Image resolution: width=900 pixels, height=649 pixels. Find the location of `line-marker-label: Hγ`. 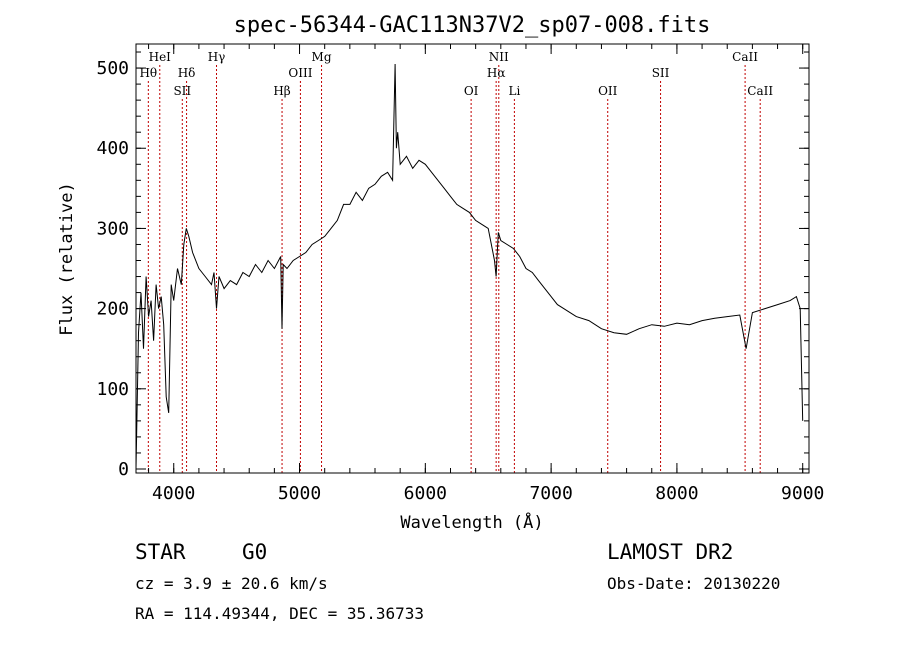

line-marker-label: Hγ is located at coordinates (217, 57).